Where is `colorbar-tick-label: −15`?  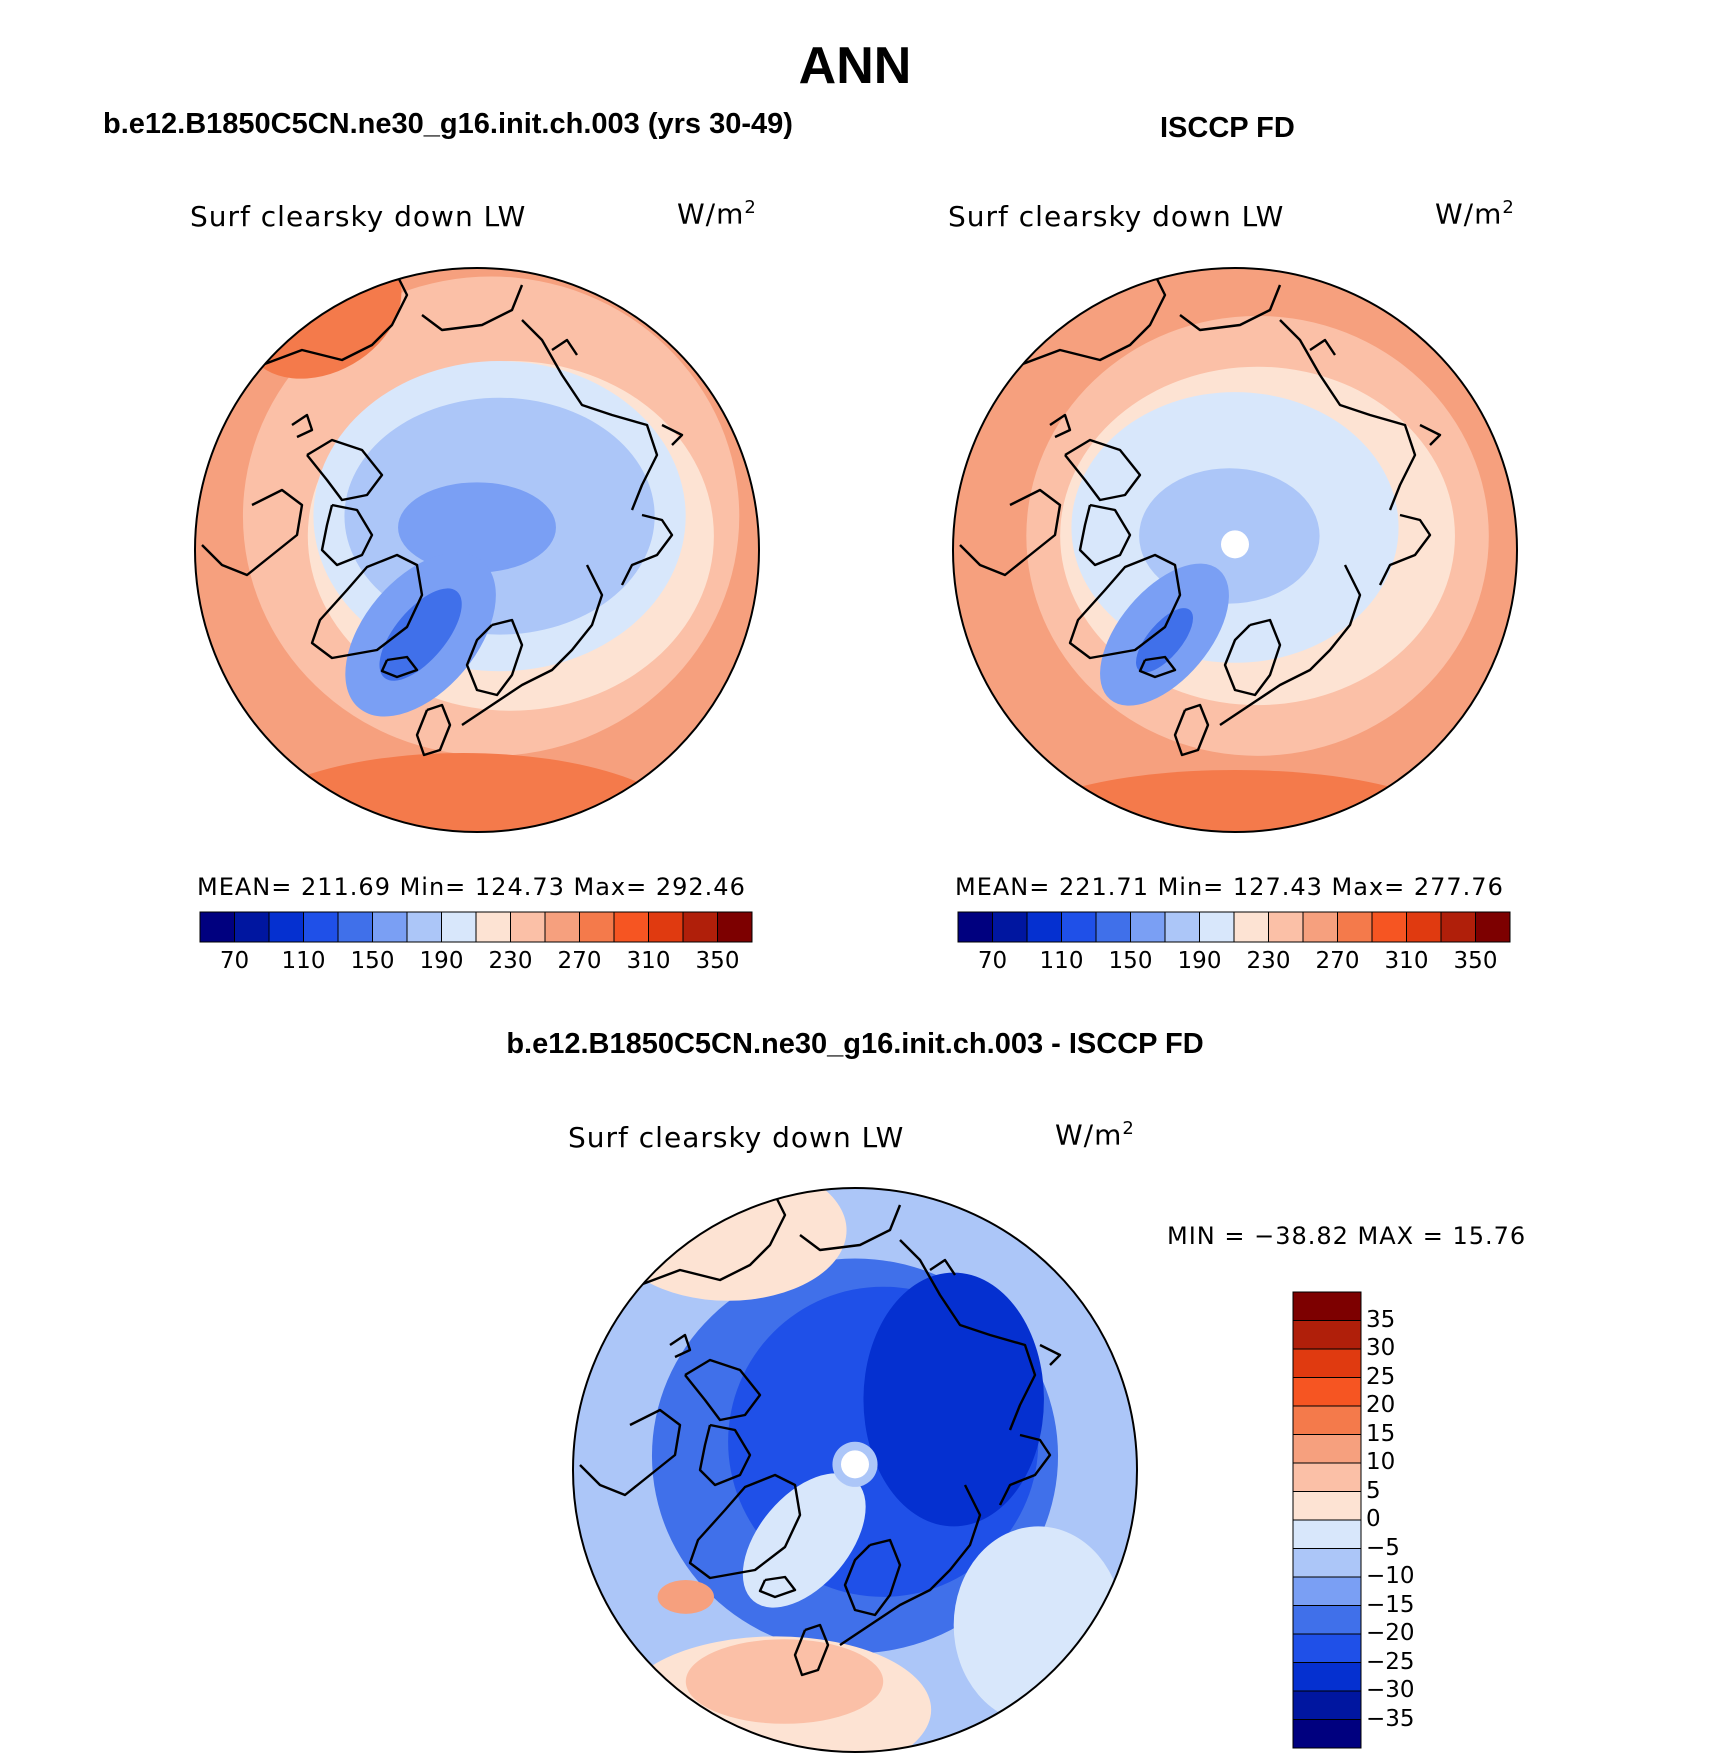 colorbar-tick-label: −15 is located at coordinates (1390, 1604).